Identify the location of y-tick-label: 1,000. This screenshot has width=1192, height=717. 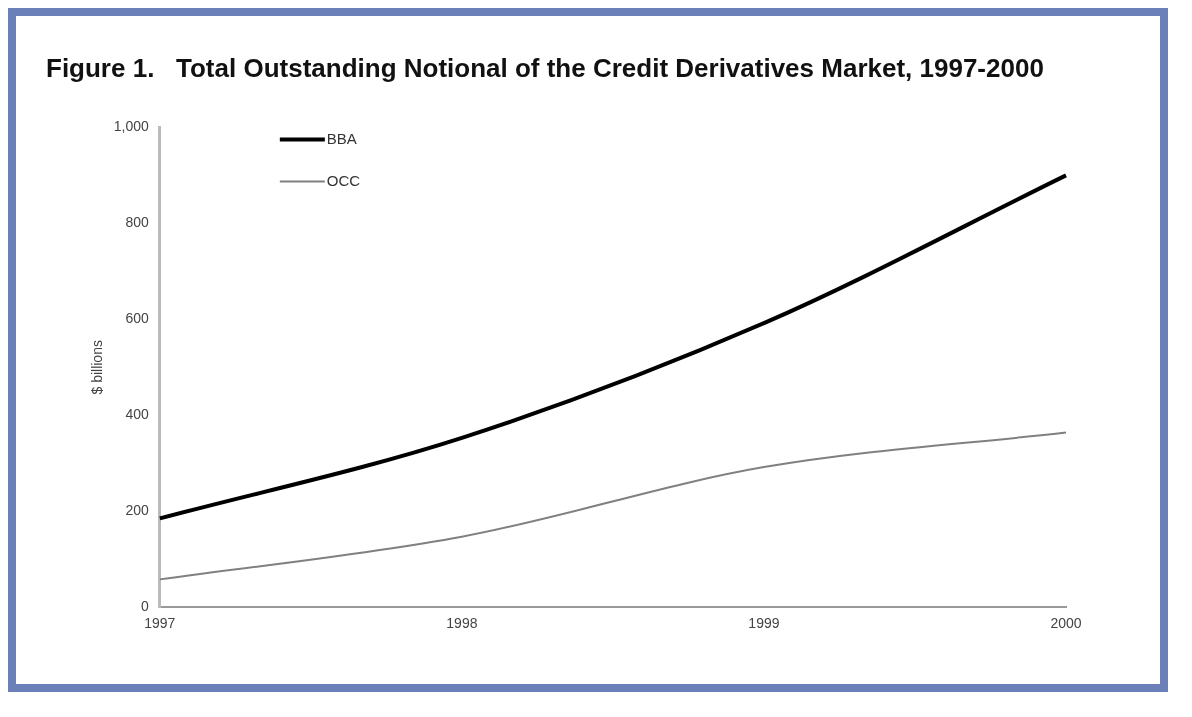
(131, 126).